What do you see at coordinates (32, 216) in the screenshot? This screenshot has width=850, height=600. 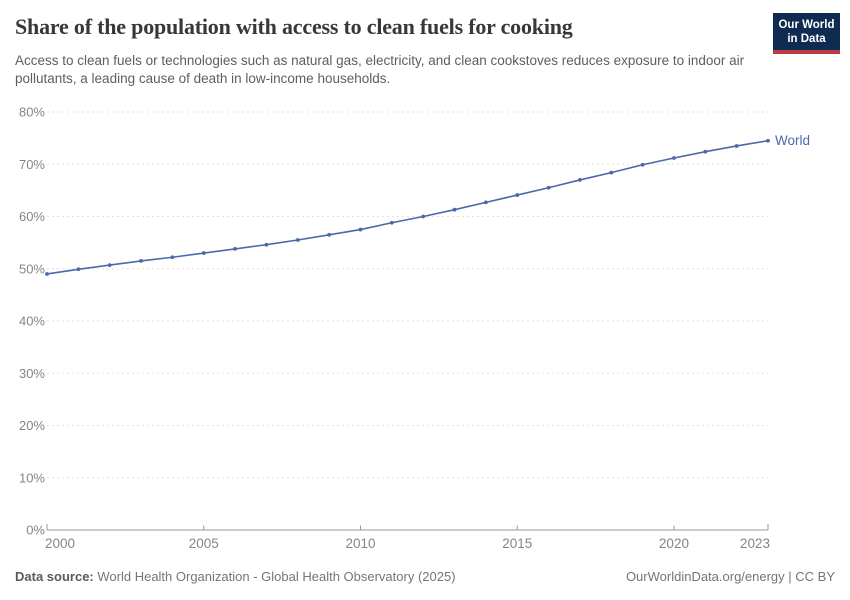 I see `y-axis-tick-label: 60%` at bounding box center [32, 216].